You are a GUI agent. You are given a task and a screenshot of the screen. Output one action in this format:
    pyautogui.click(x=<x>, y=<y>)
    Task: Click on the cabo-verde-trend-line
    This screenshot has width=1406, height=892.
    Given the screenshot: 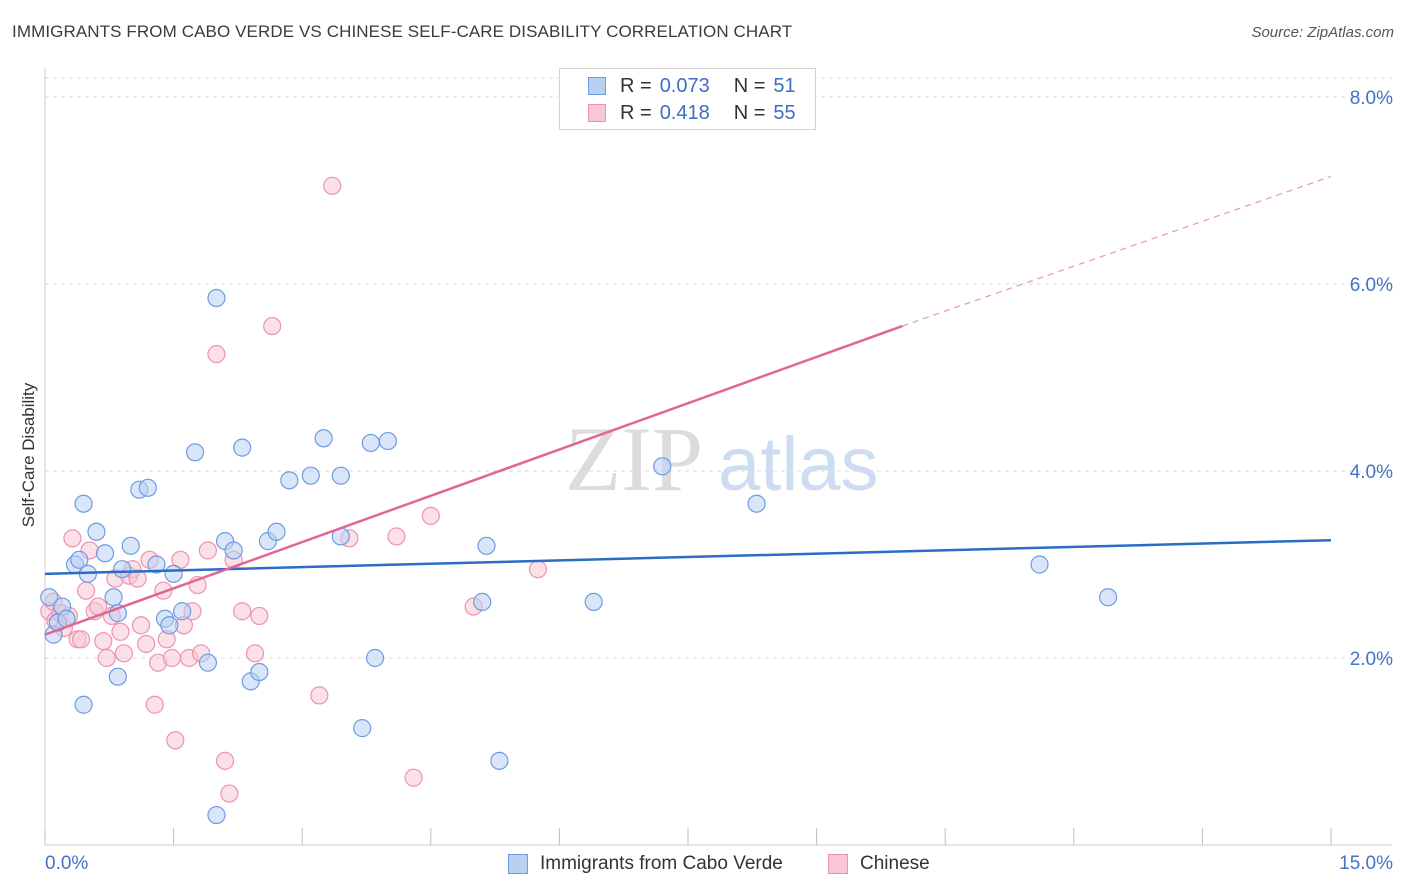 What is the action you would take?
    pyautogui.click(x=688, y=557)
    